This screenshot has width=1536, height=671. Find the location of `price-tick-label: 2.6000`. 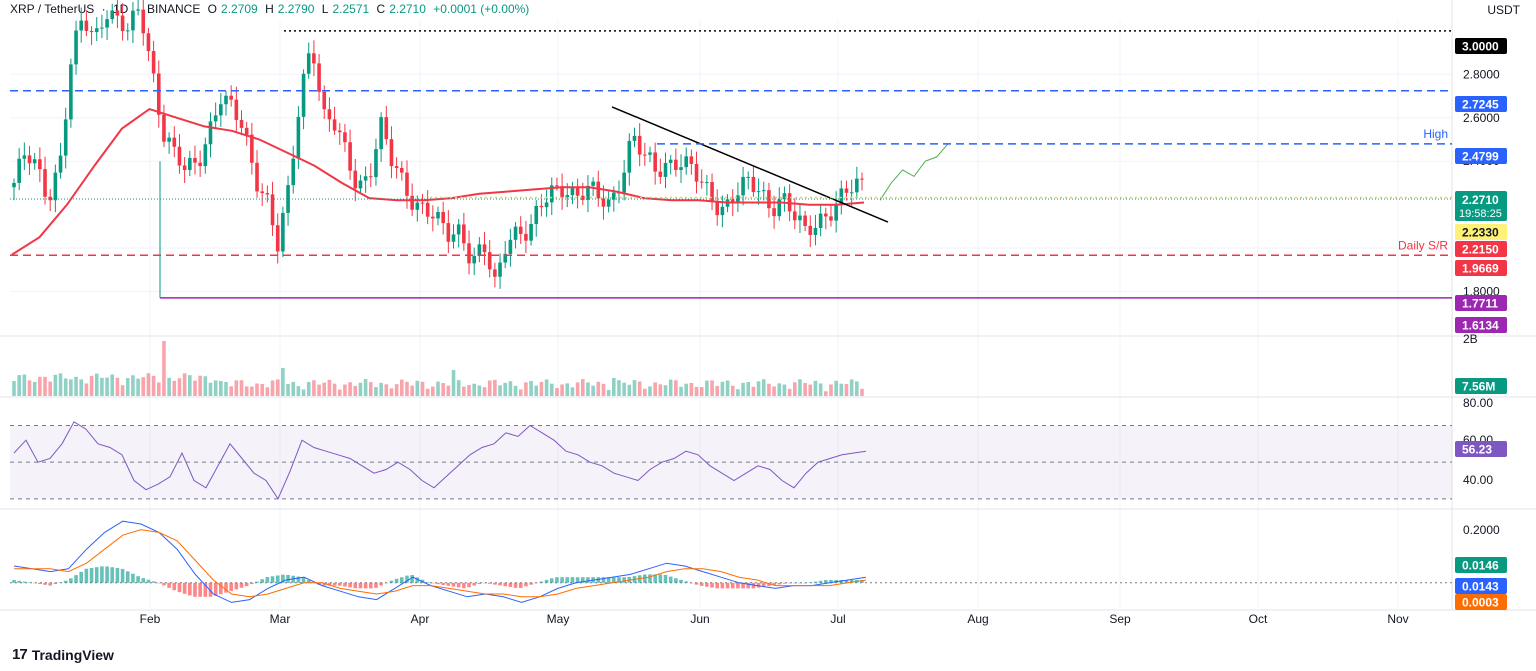

price-tick-label: 2.6000 is located at coordinates (1481, 118).